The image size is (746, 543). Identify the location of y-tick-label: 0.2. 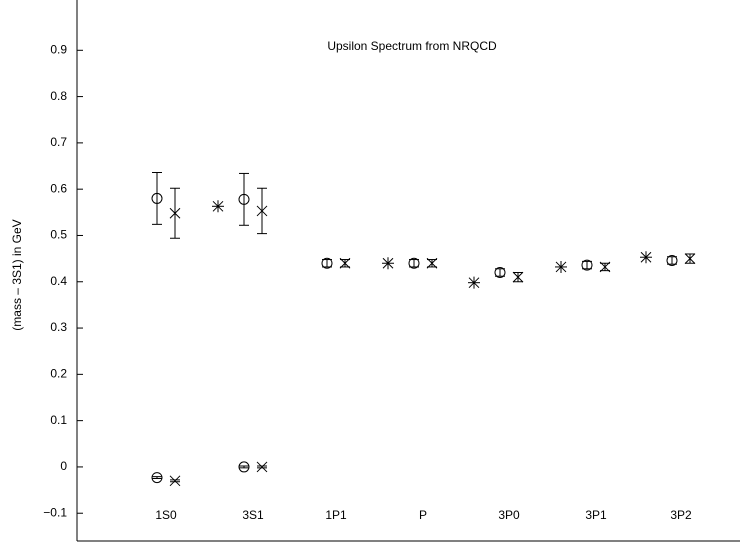
(58, 374).